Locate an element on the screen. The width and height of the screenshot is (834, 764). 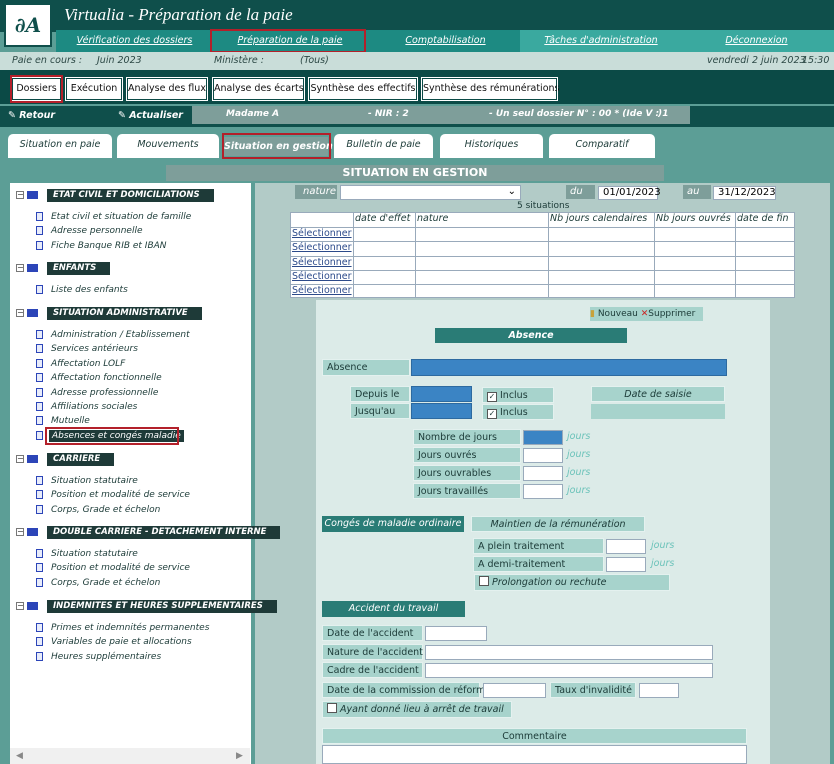
tree-item: Administration / Etablissement is located at coordinates (120, 335).